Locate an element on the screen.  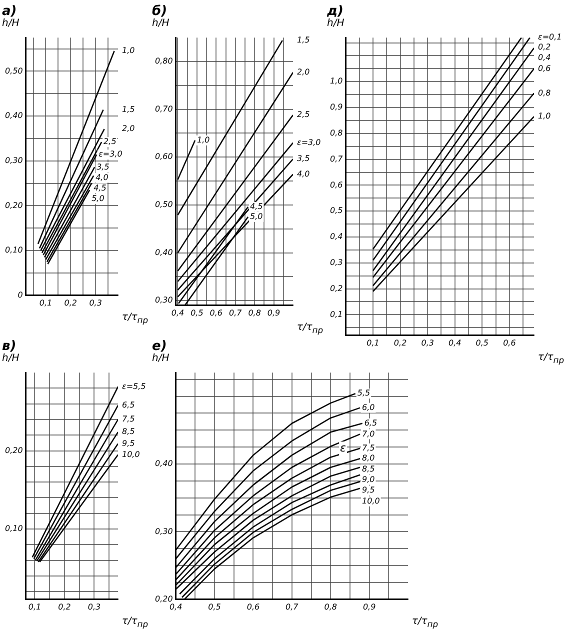
text: 2,0 is located at coordinates (128, 129).